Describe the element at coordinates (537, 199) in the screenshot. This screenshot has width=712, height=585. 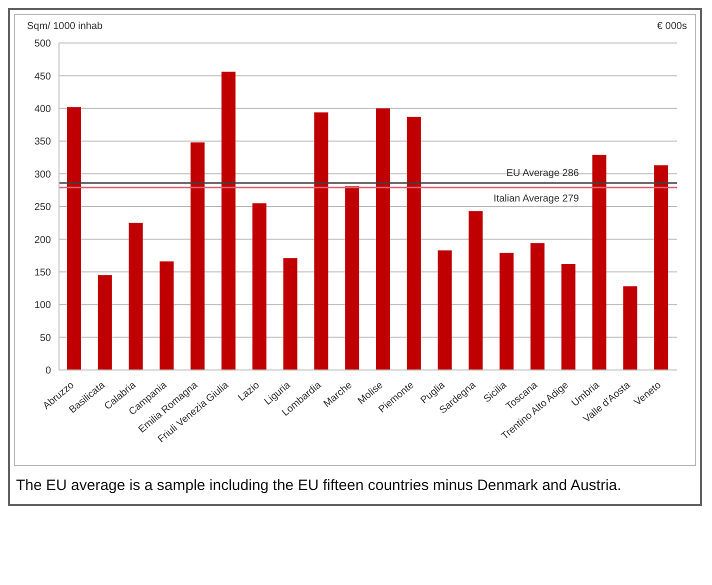
I see `ref-line-label: Italian Average 279` at that location.